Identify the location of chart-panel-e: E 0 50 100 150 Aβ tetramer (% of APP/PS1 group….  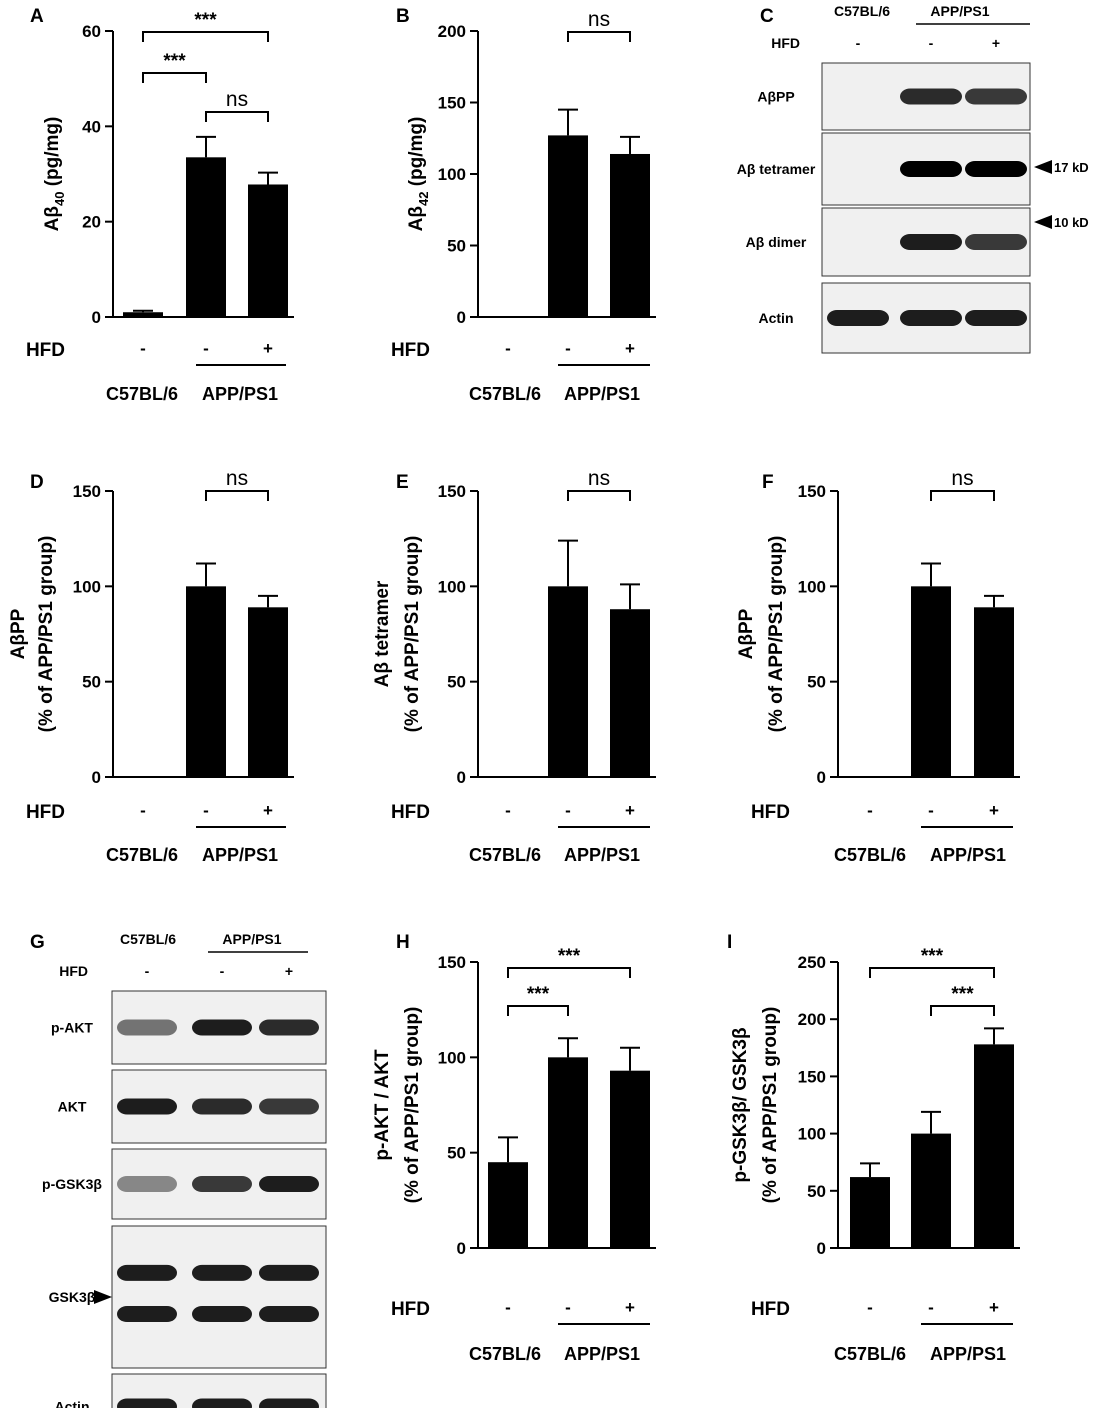
(514, 666).